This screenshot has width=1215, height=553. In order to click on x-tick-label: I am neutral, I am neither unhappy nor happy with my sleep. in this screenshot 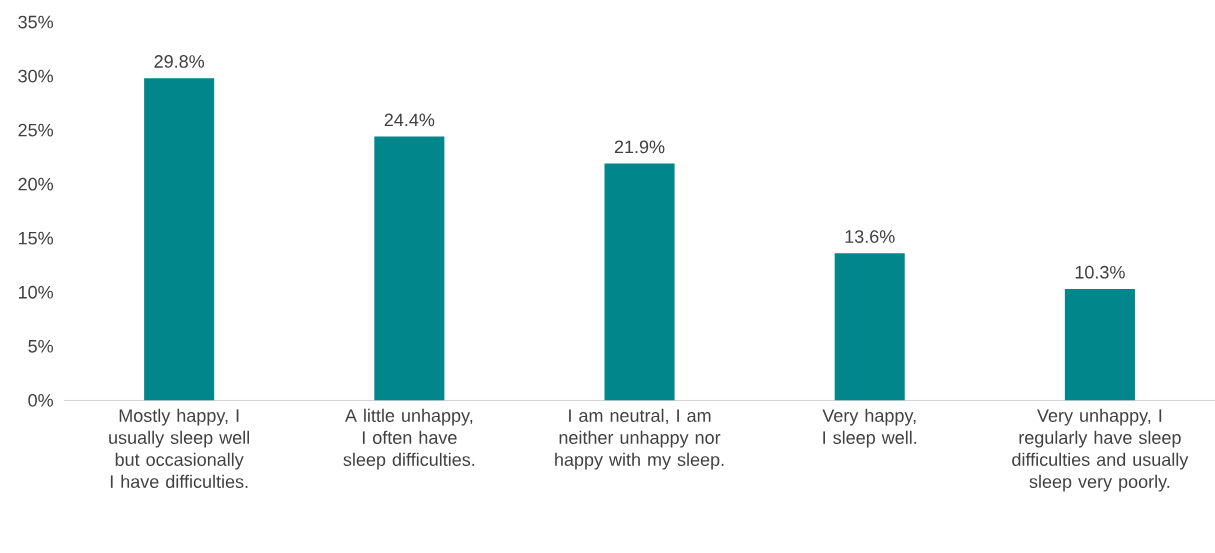, I will do `click(639, 439)`.